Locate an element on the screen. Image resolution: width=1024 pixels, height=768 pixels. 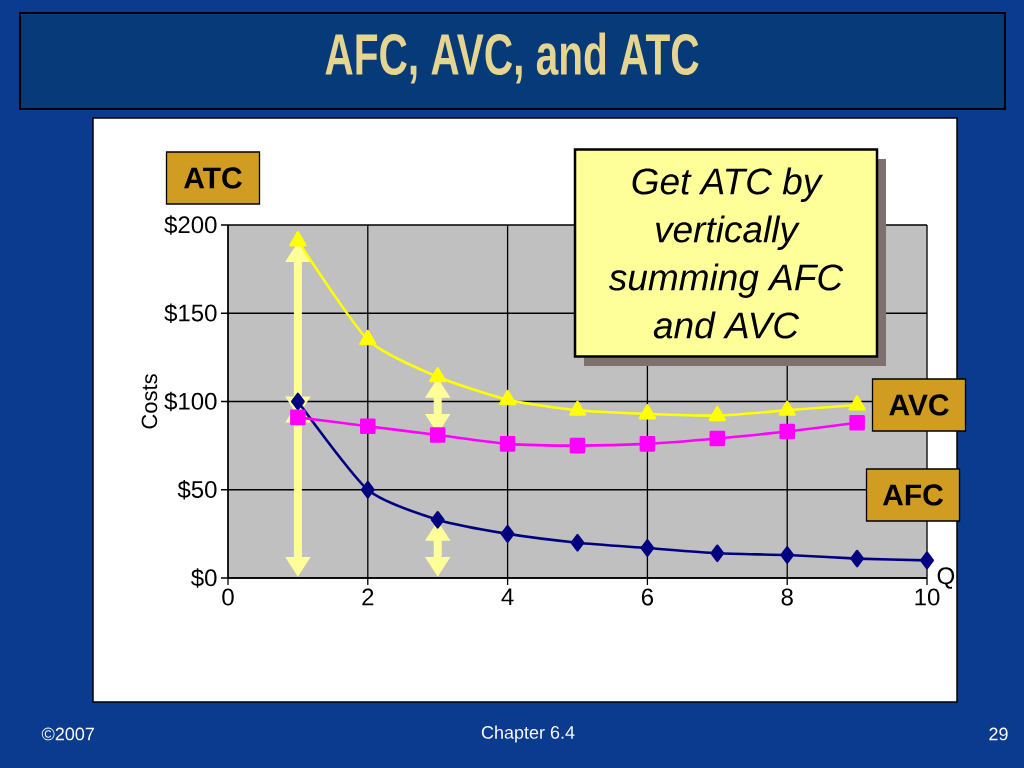
y-tick-label: $200 is located at coordinates (190, 225).